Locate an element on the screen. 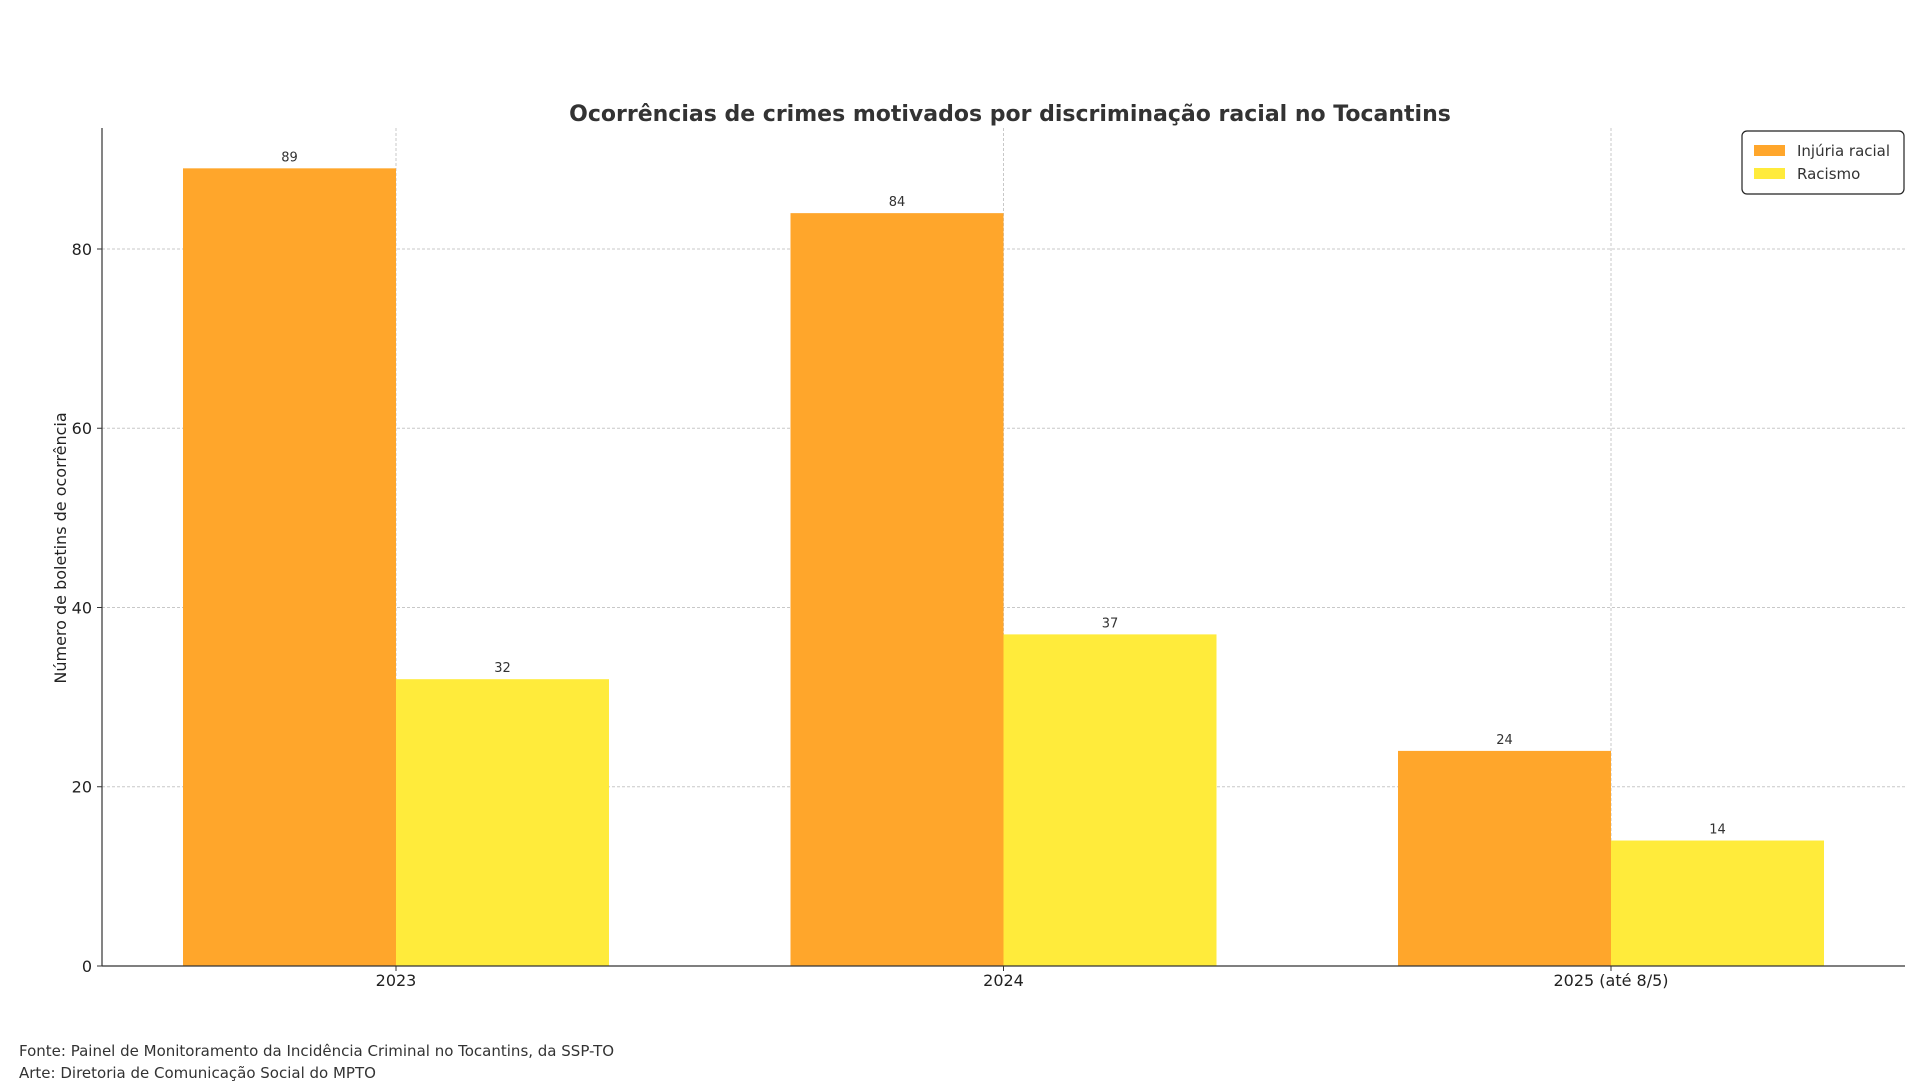  x-tick-label: 2024 is located at coordinates (1003, 980).